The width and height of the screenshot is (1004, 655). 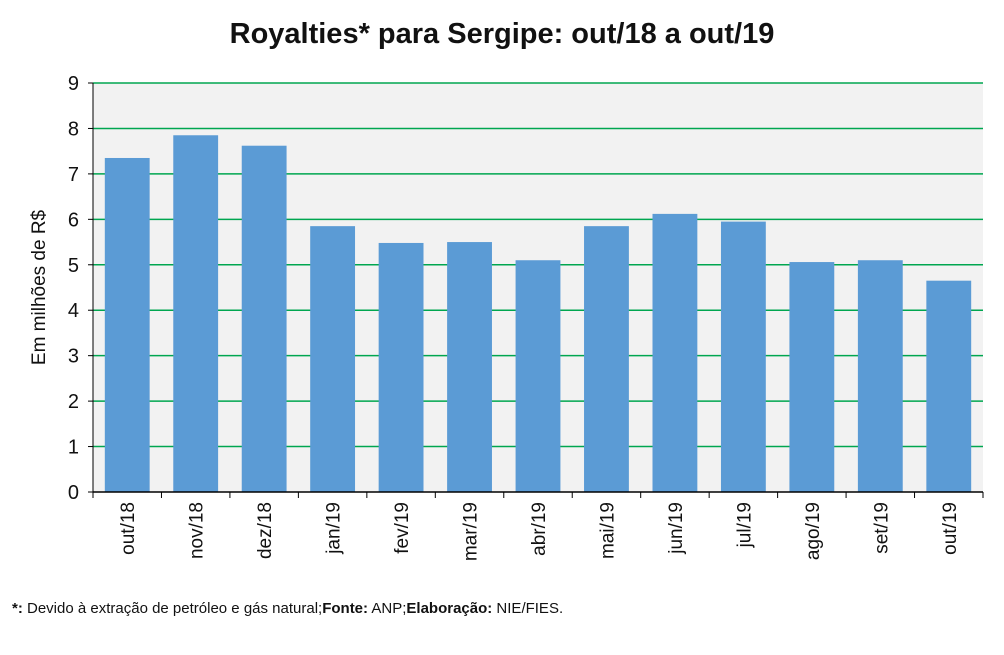 What do you see at coordinates (73, 220) in the screenshot?
I see `y-tick-label: 6` at bounding box center [73, 220].